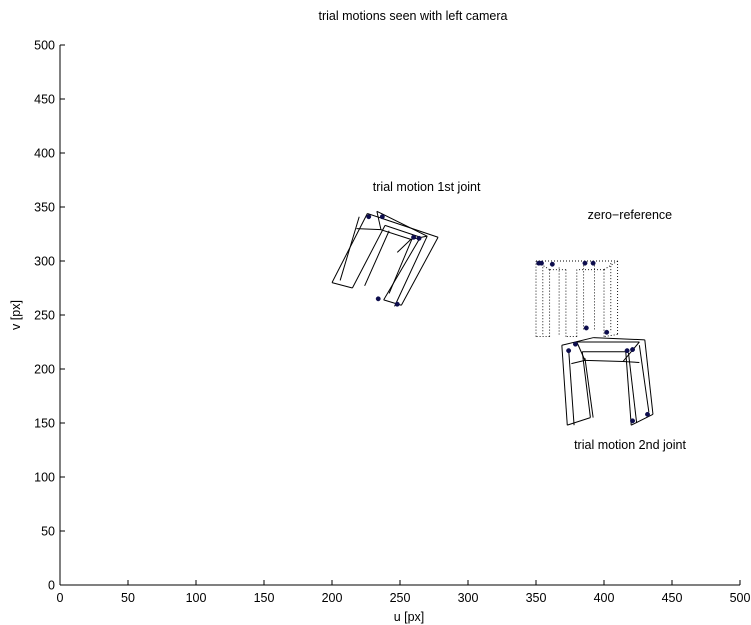  Describe the element at coordinates (44, 262) in the screenshot. I see `y-tick-label: 300` at that location.